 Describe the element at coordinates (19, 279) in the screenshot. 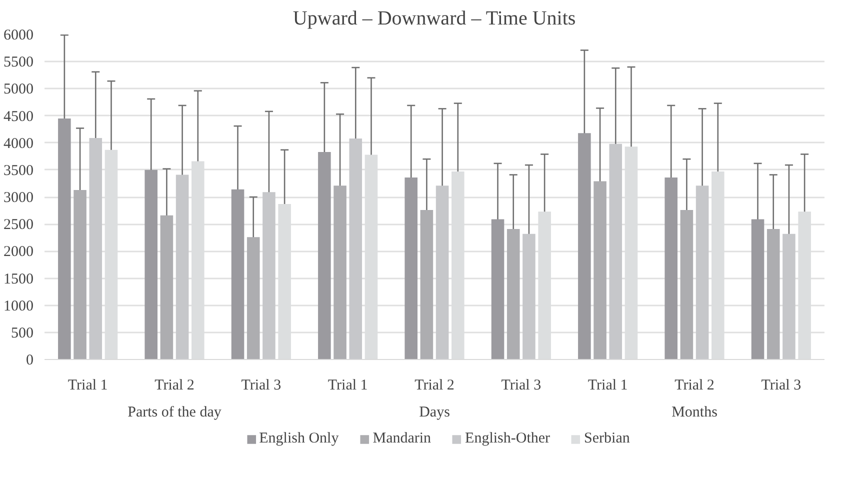

I see `y-tick-label: 1500` at that location.